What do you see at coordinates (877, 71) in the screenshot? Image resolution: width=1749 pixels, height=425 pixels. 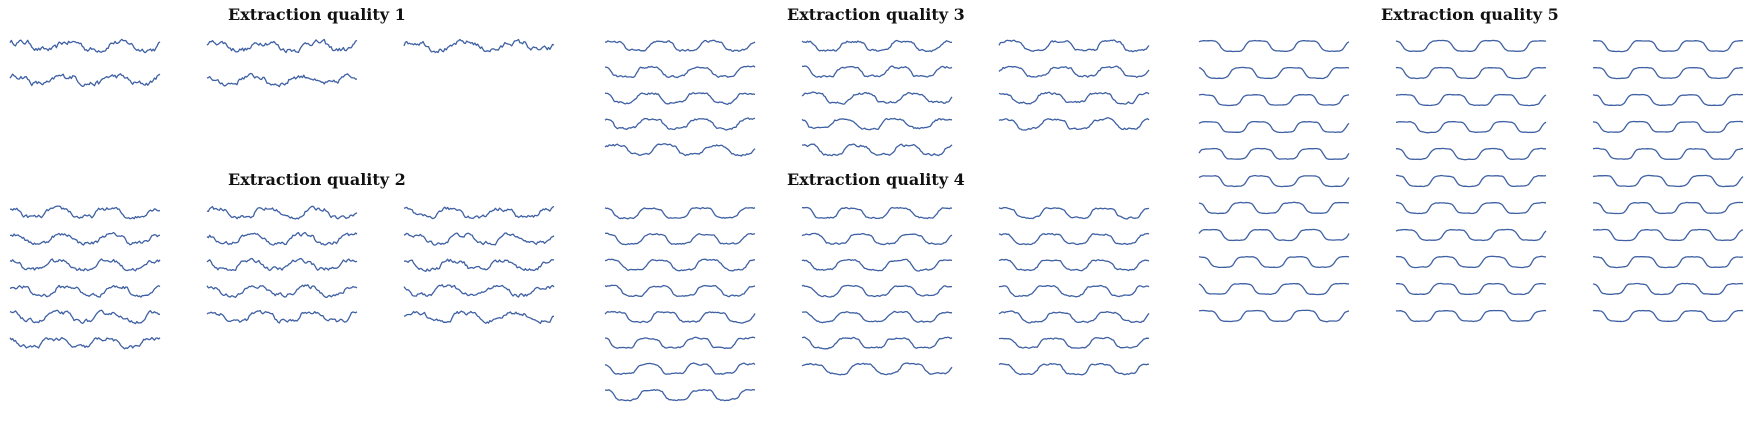 I see `signal-trace-q3-c2-r2` at bounding box center [877, 71].